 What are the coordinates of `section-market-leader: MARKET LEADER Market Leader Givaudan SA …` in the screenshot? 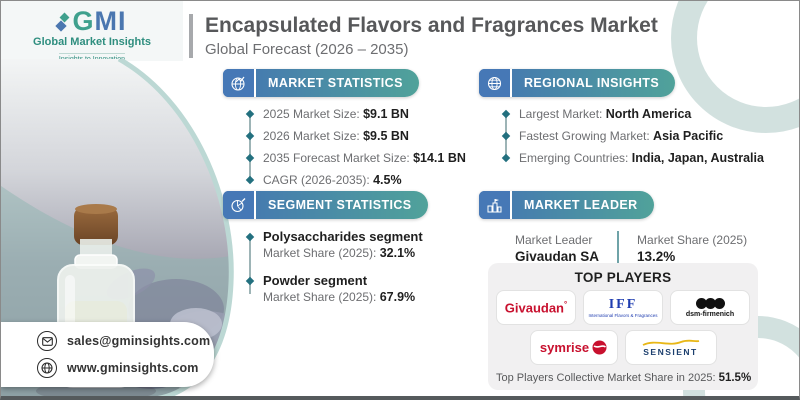 It's located at (613, 228).